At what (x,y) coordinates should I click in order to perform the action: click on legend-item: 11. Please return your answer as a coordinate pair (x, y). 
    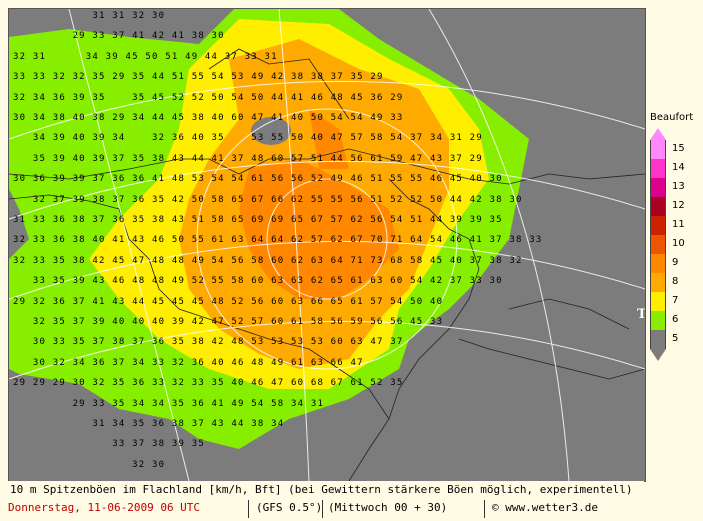
    Looking at the image, I should click on (674, 225).